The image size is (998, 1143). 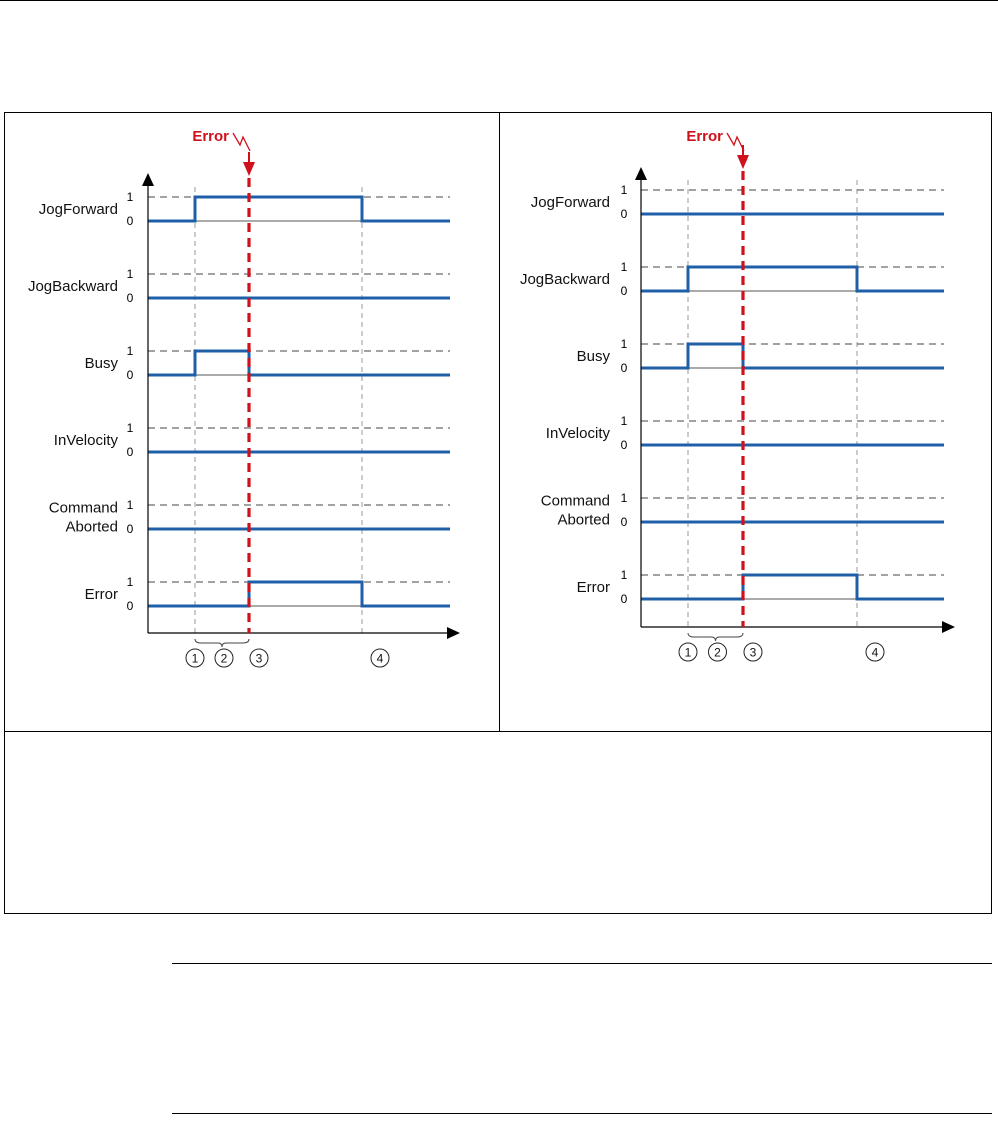 I want to click on note-top-rule, so click(x=582, y=963).